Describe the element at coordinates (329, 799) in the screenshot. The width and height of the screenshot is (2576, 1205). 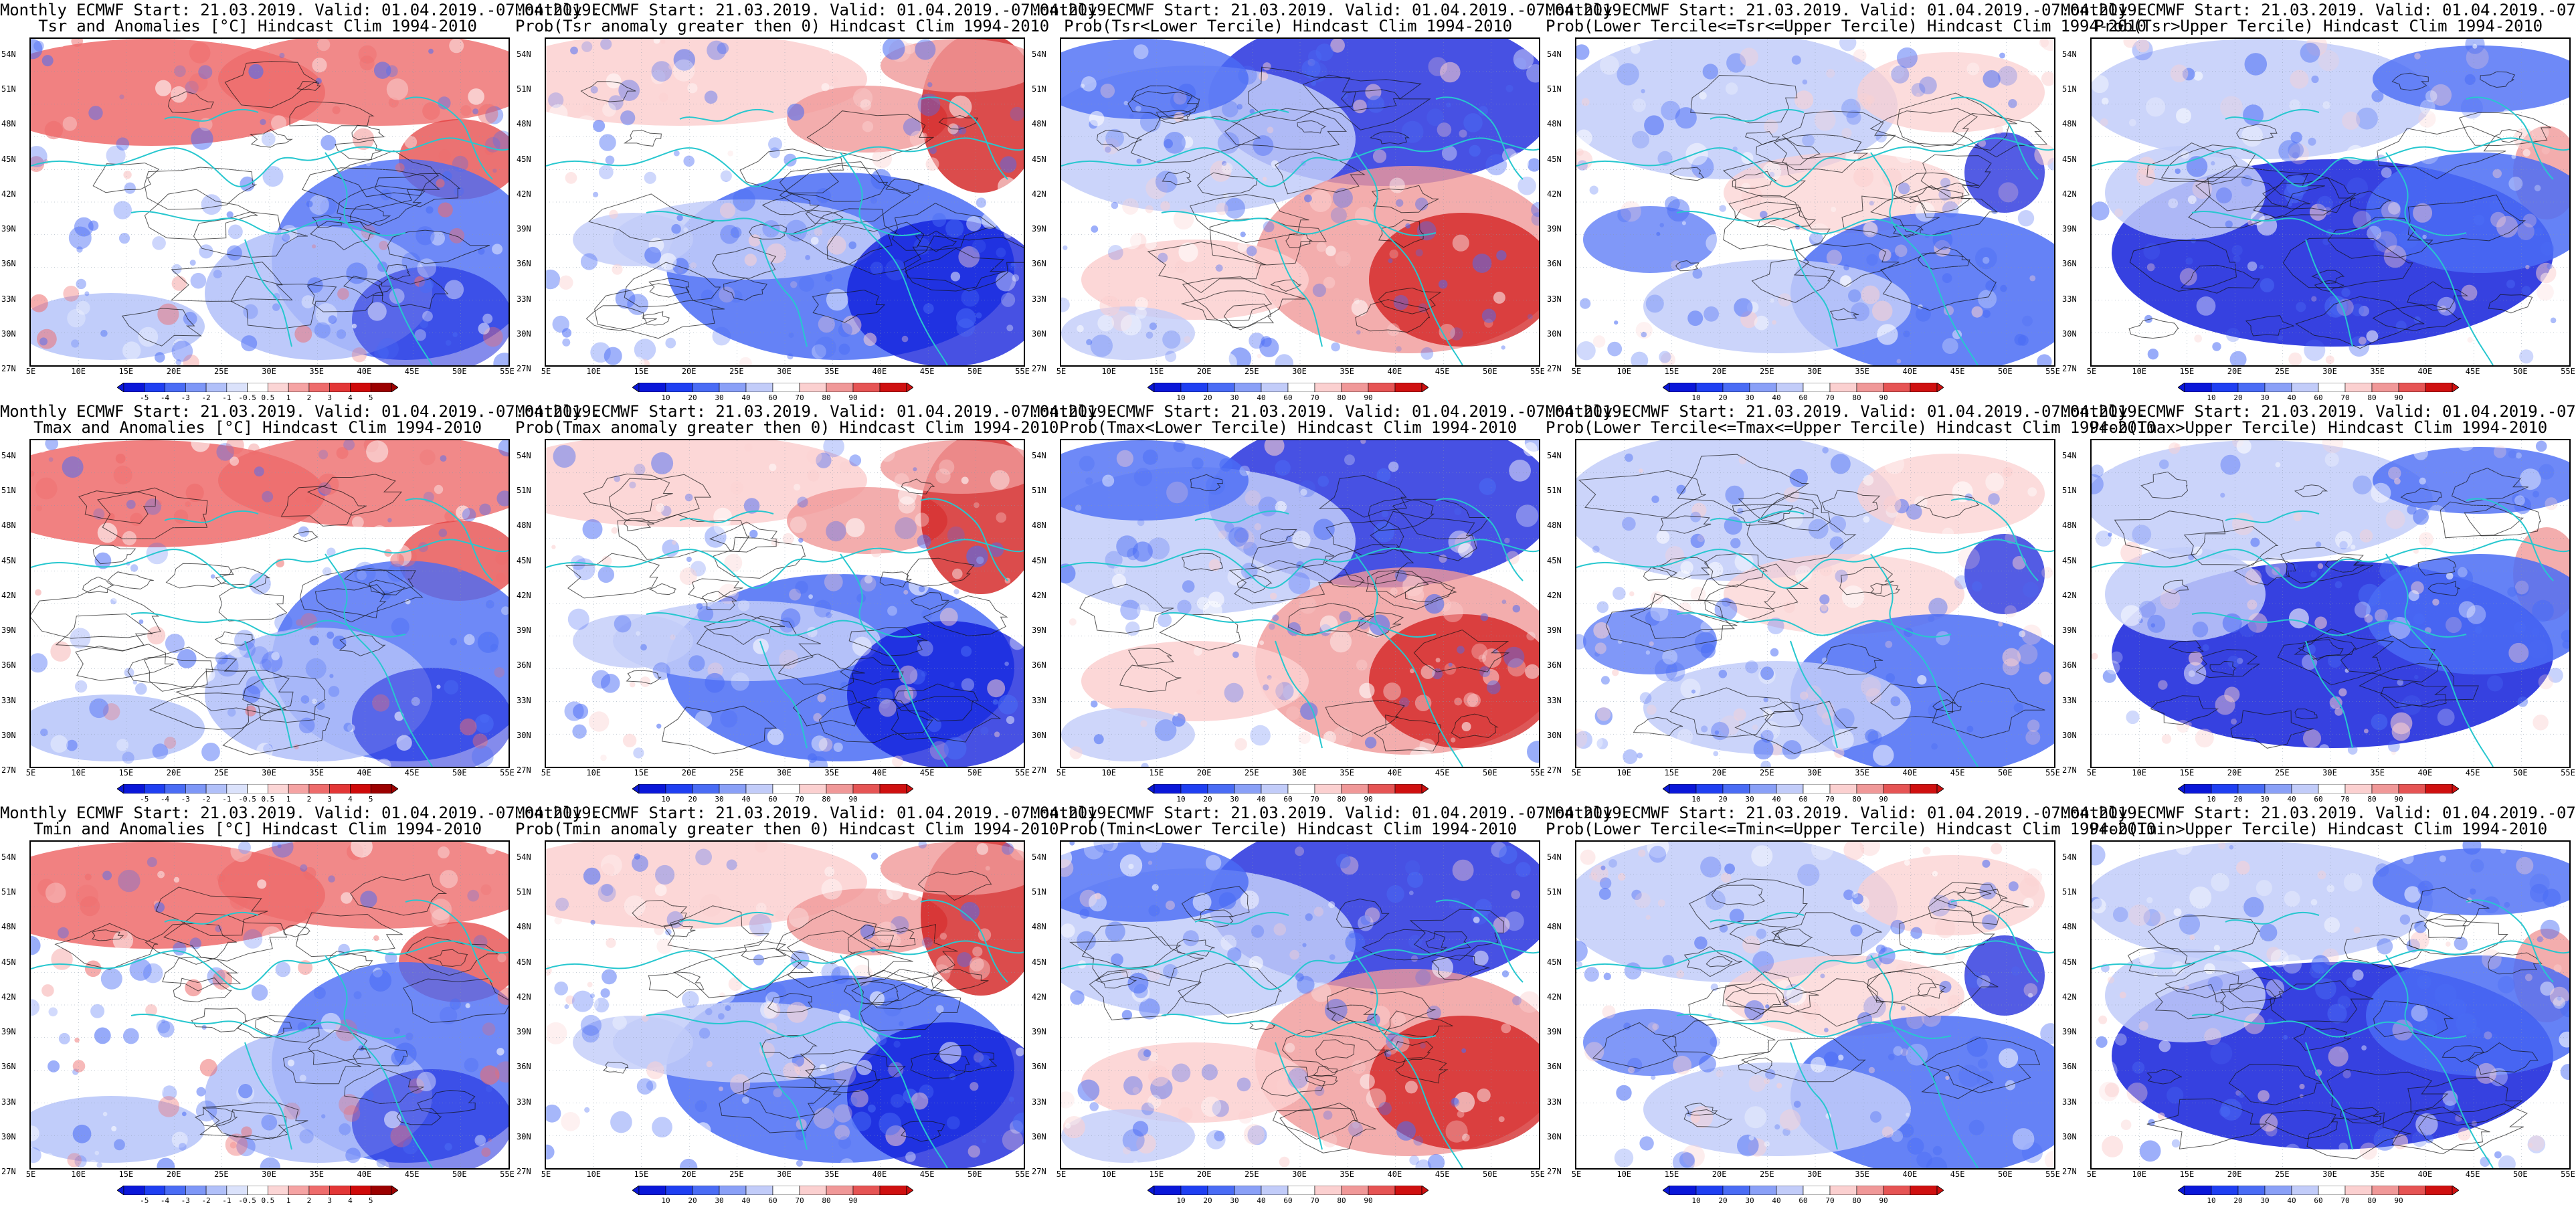
I see `colorbar-tick-label: 3` at that location.